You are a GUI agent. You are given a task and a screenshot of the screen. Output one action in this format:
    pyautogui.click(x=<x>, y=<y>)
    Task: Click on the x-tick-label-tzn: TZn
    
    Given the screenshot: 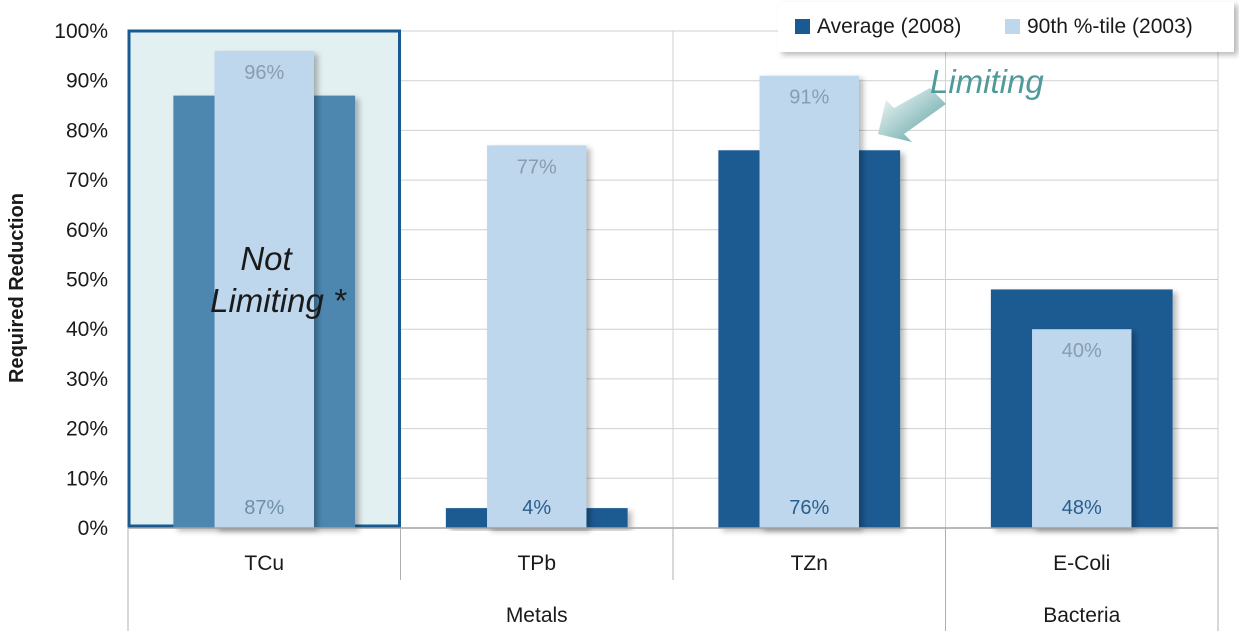 What is the action you would take?
    pyautogui.click(x=809, y=563)
    